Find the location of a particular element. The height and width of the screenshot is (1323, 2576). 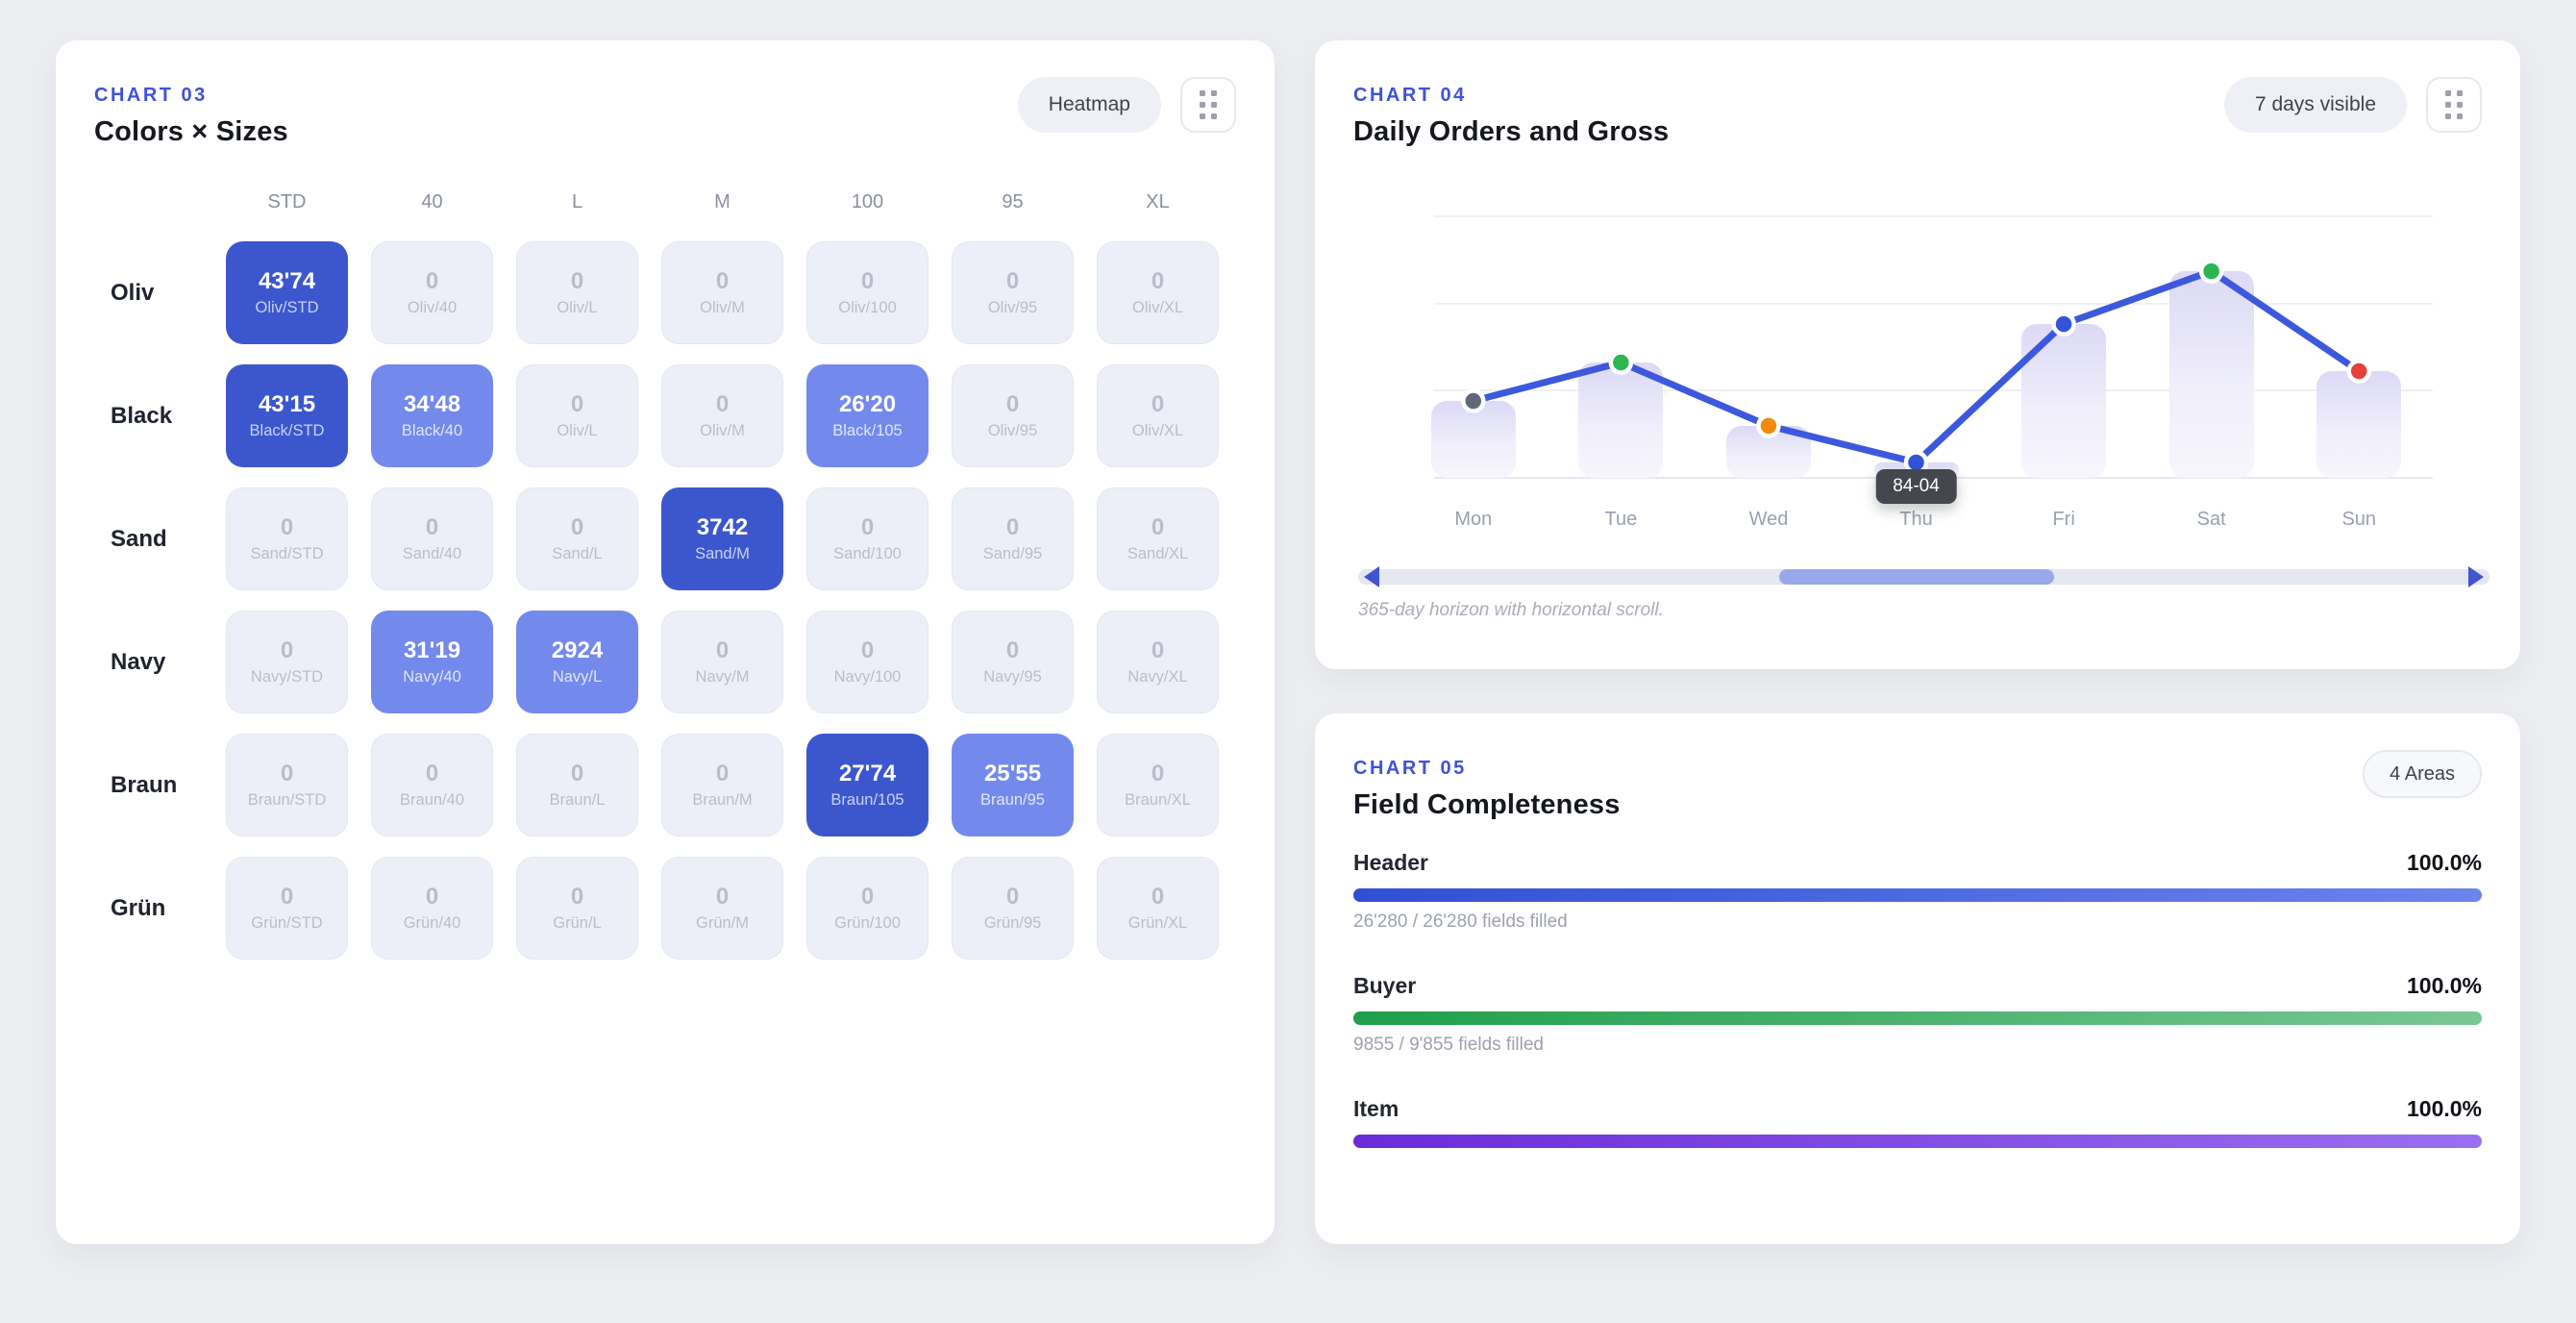

heatmap-cell: 0 Braun/M is located at coordinates (722, 785).